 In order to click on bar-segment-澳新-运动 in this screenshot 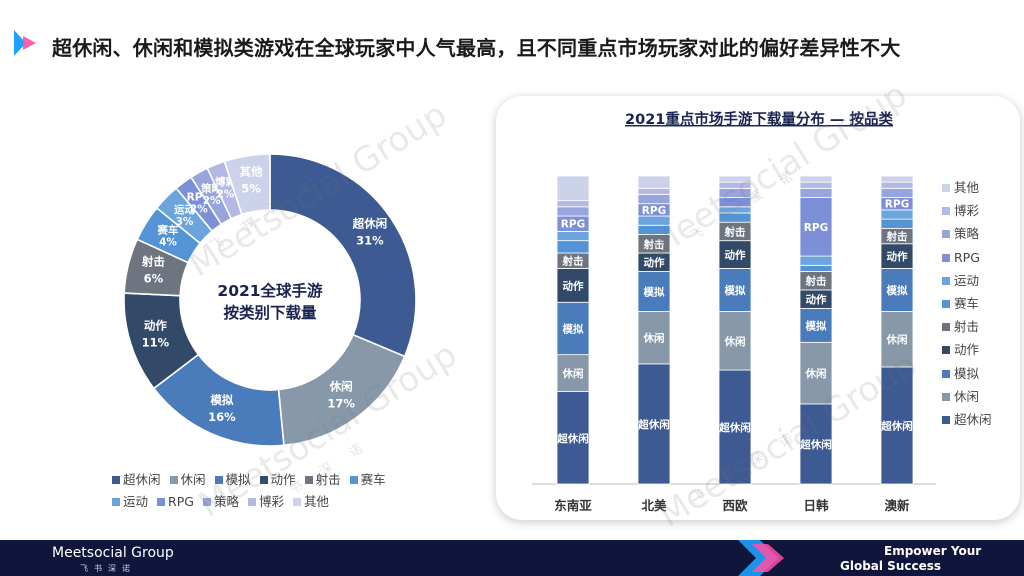, I will do `click(897, 214)`.